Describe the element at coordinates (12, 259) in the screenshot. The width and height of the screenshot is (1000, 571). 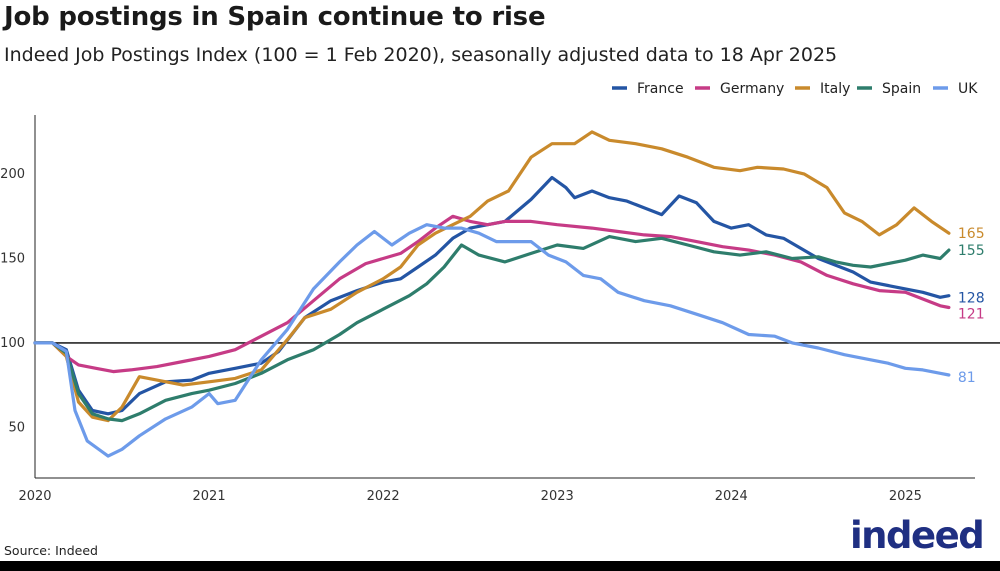
I see `y-tick-label-150: 150` at that location.